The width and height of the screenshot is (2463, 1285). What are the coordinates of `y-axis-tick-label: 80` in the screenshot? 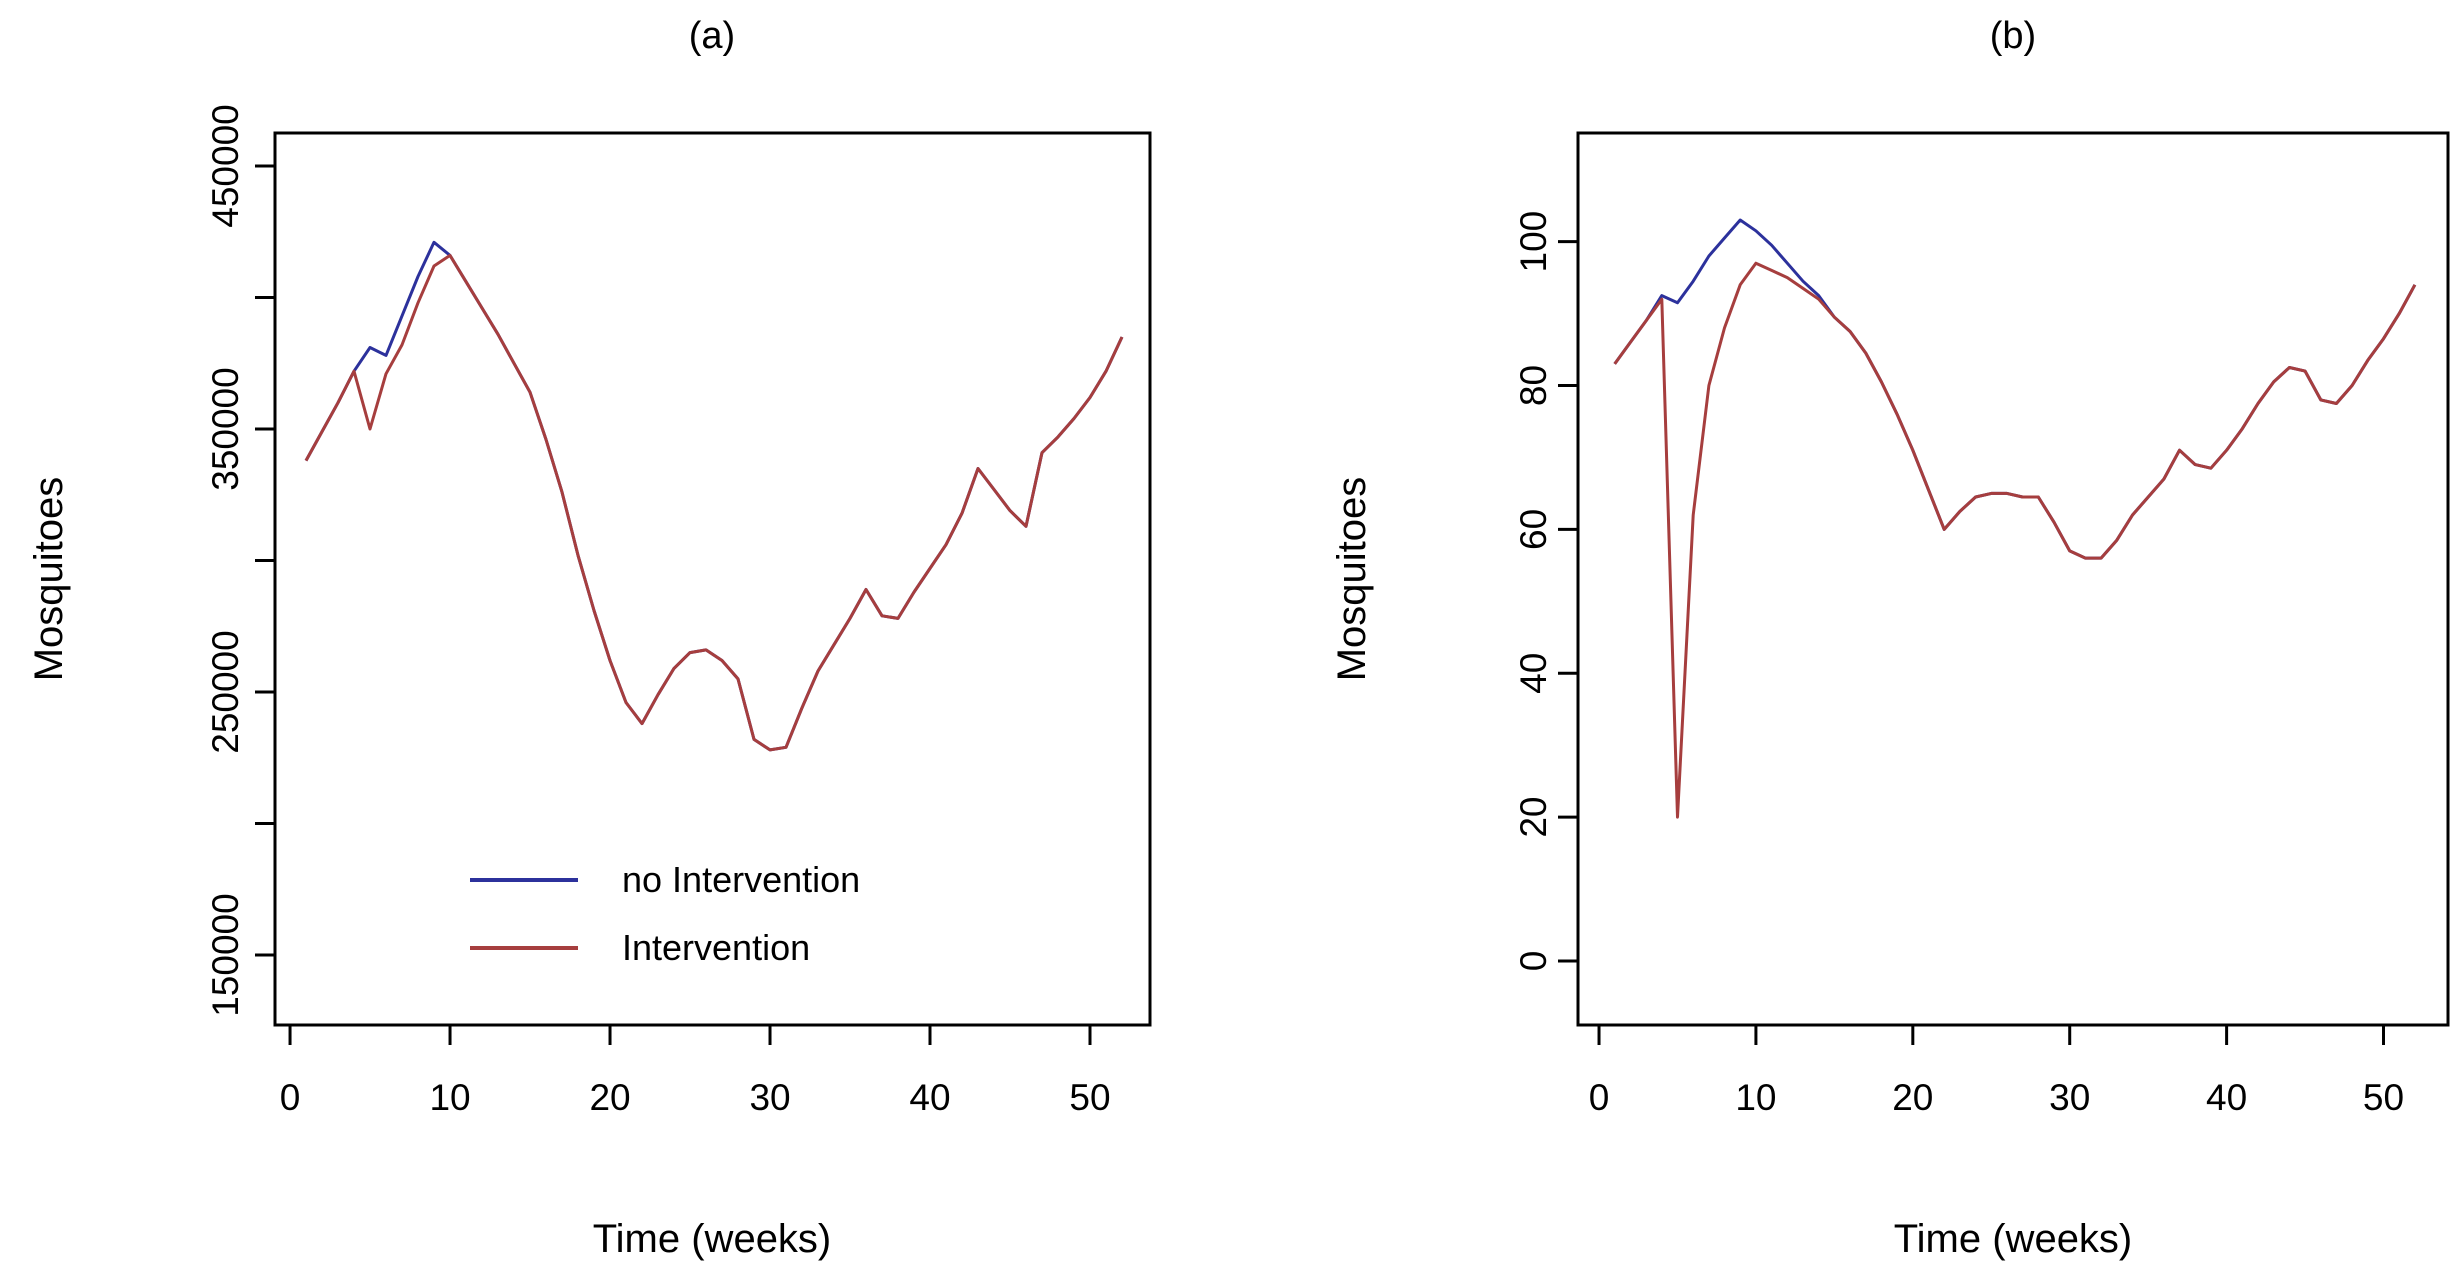 It's located at (1533, 385).